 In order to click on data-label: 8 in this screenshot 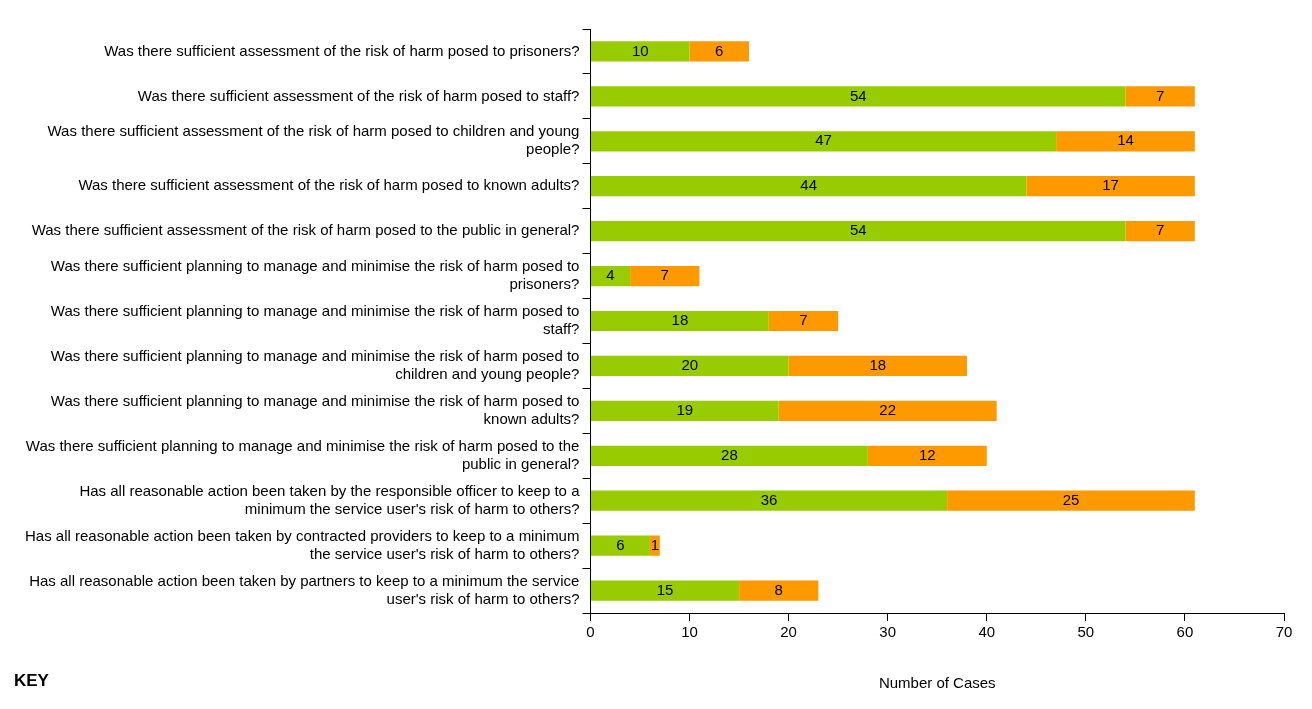, I will do `click(778, 589)`.